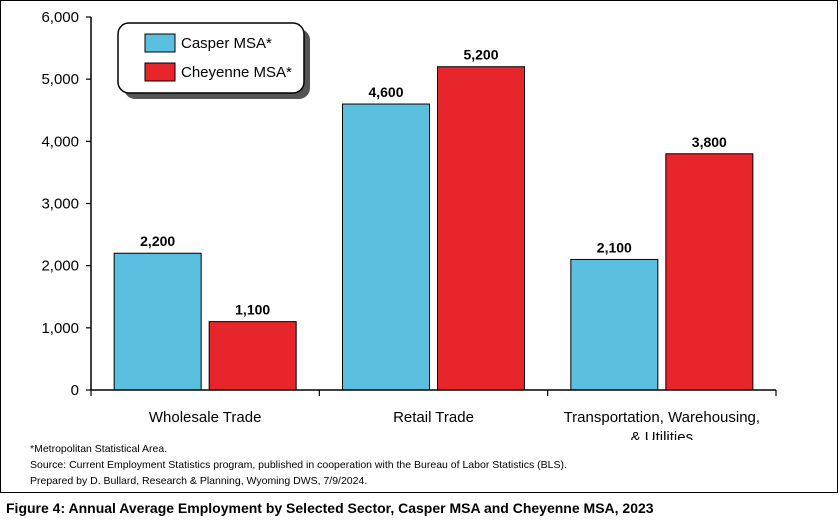 This screenshot has height=525, width=840. I want to click on legend-label: Casper MSA*, so click(226, 43).